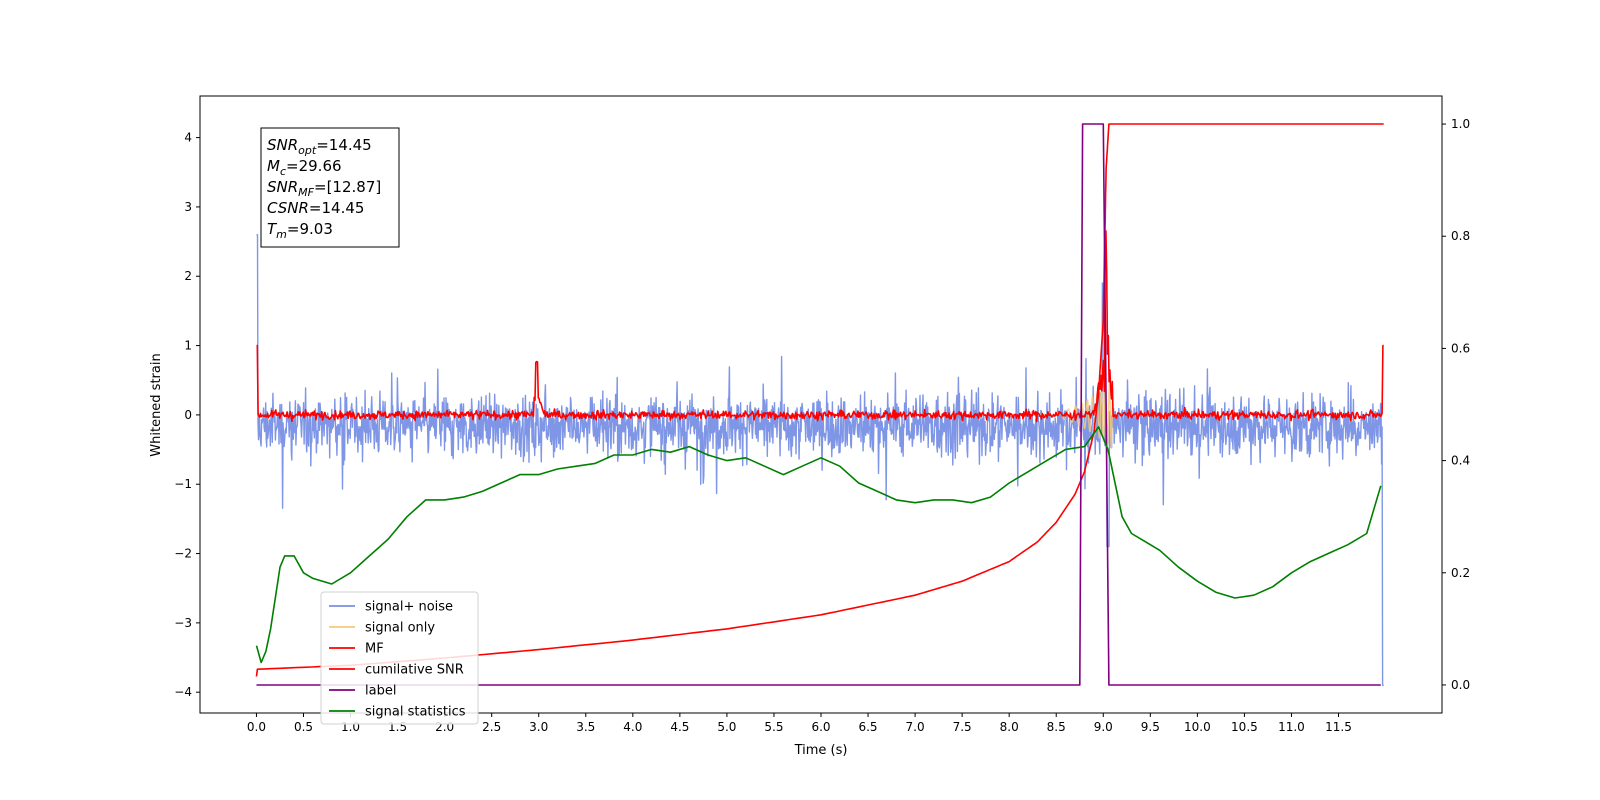 The height and width of the screenshot is (800, 1600). What do you see at coordinates (1460, 124) in the screenshot?
I see `y-right-tick-label-0: 1.0` at bounding box center [1460, 124].